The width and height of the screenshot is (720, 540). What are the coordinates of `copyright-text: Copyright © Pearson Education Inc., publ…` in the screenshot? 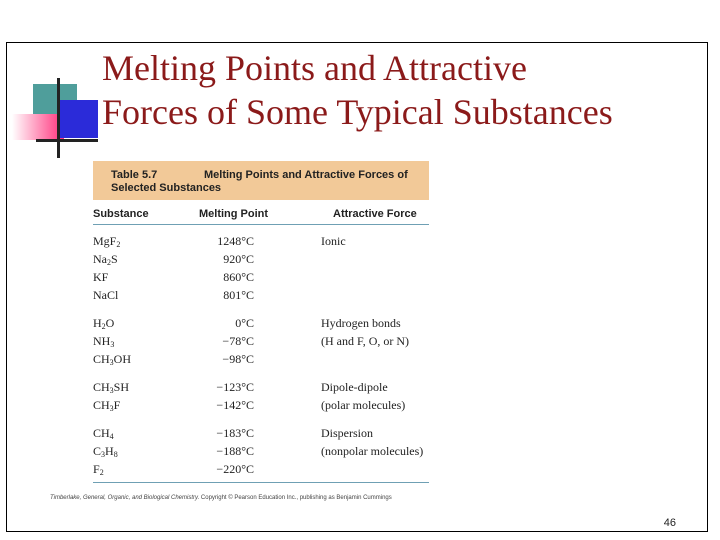 It's located at (296, 498).